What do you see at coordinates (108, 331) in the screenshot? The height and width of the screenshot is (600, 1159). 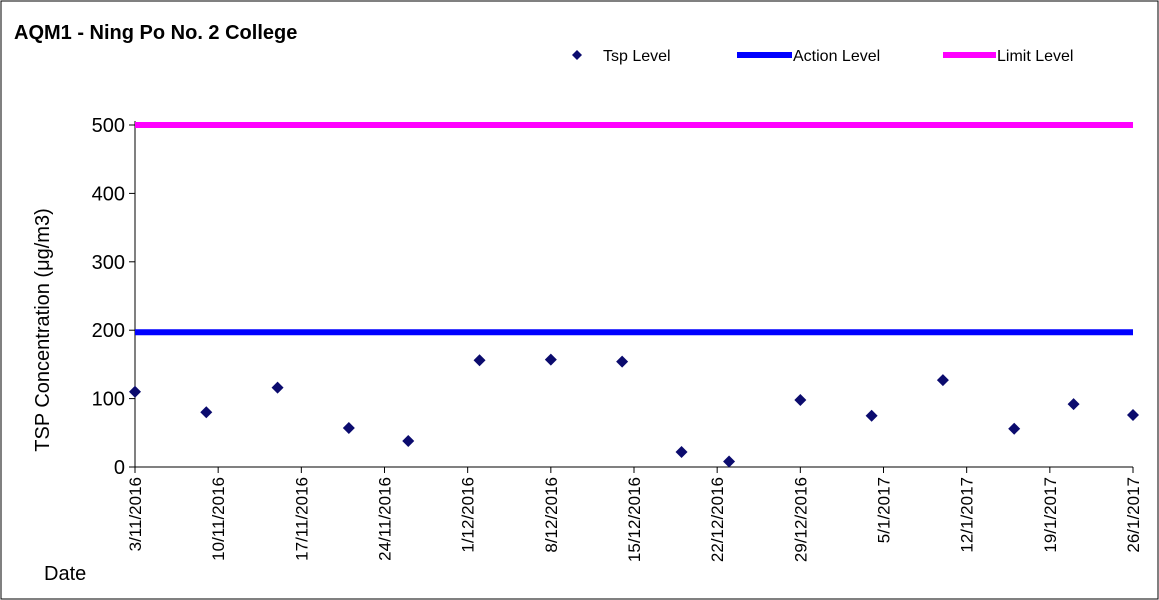 I see `y-tick-label-200: 200` at bounding box center [108, 331].